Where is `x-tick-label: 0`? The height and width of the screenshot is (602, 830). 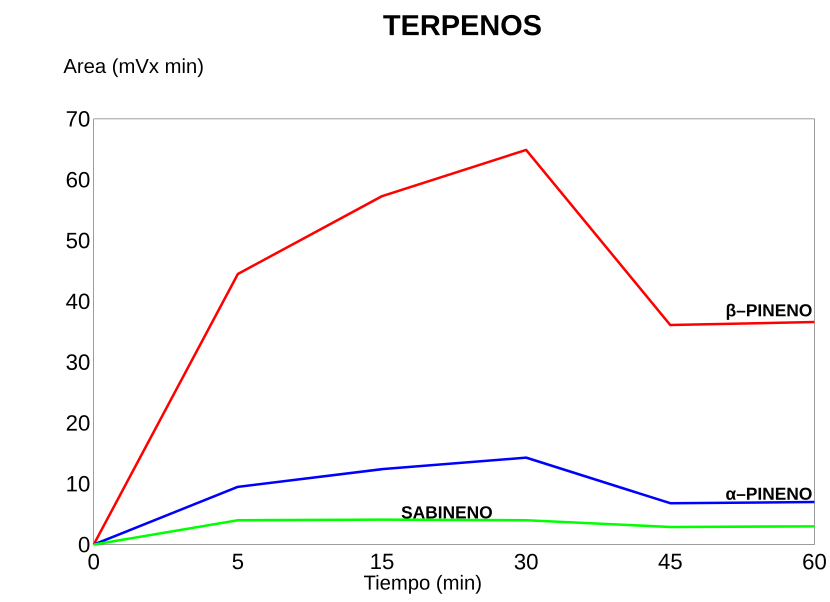
x-tick-label: 0 is located at coordinates (94, 562).